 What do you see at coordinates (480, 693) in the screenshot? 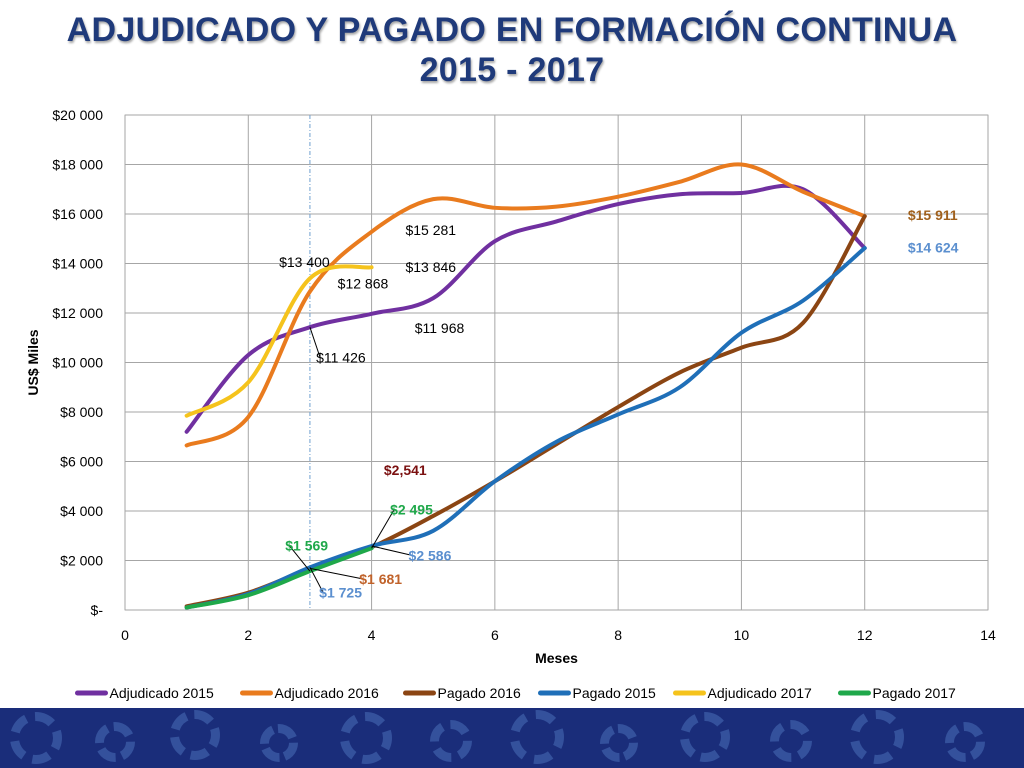
I see `legend-label: Pagado 2016` at bounding box center [480, 693].